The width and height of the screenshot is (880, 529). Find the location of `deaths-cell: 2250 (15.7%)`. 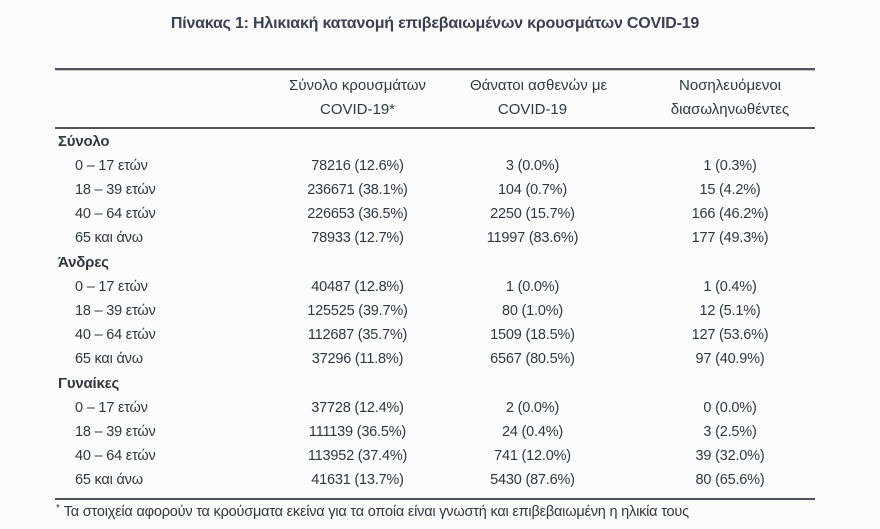

deaths-cell: 2250 (15.7%) is located at coordinates (532, 214).